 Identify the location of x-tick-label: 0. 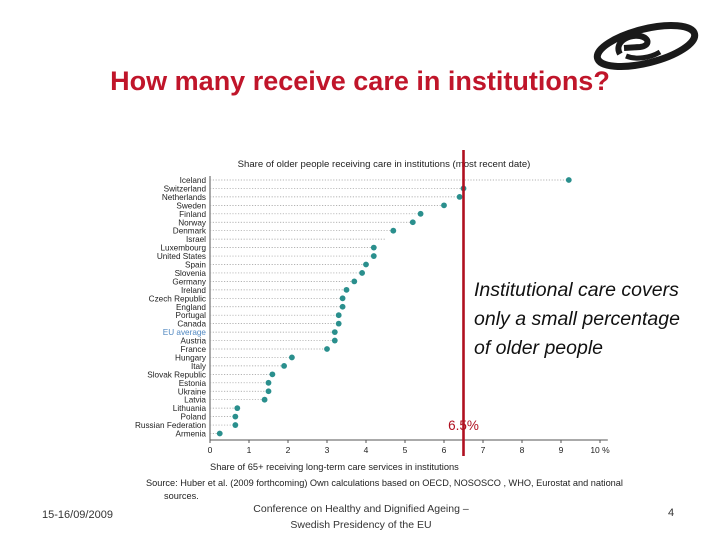
(210, 450).